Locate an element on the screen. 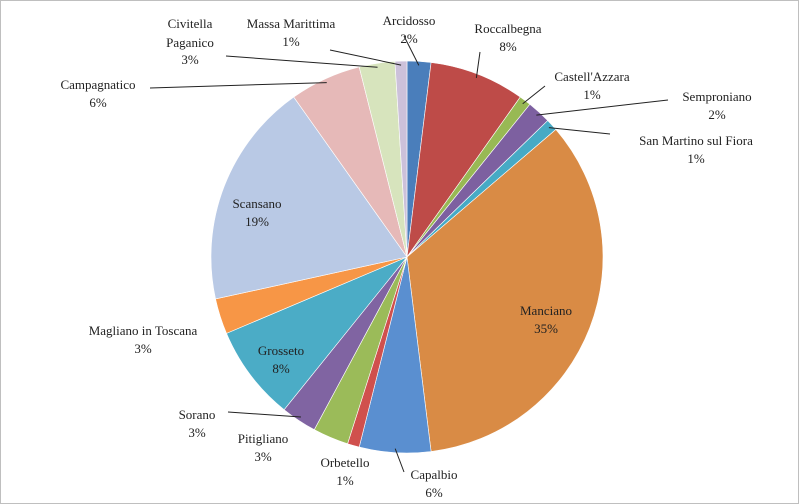 This screenshot has height=504, width=799. category-label: Sorano is located at coordinates (197, 414).